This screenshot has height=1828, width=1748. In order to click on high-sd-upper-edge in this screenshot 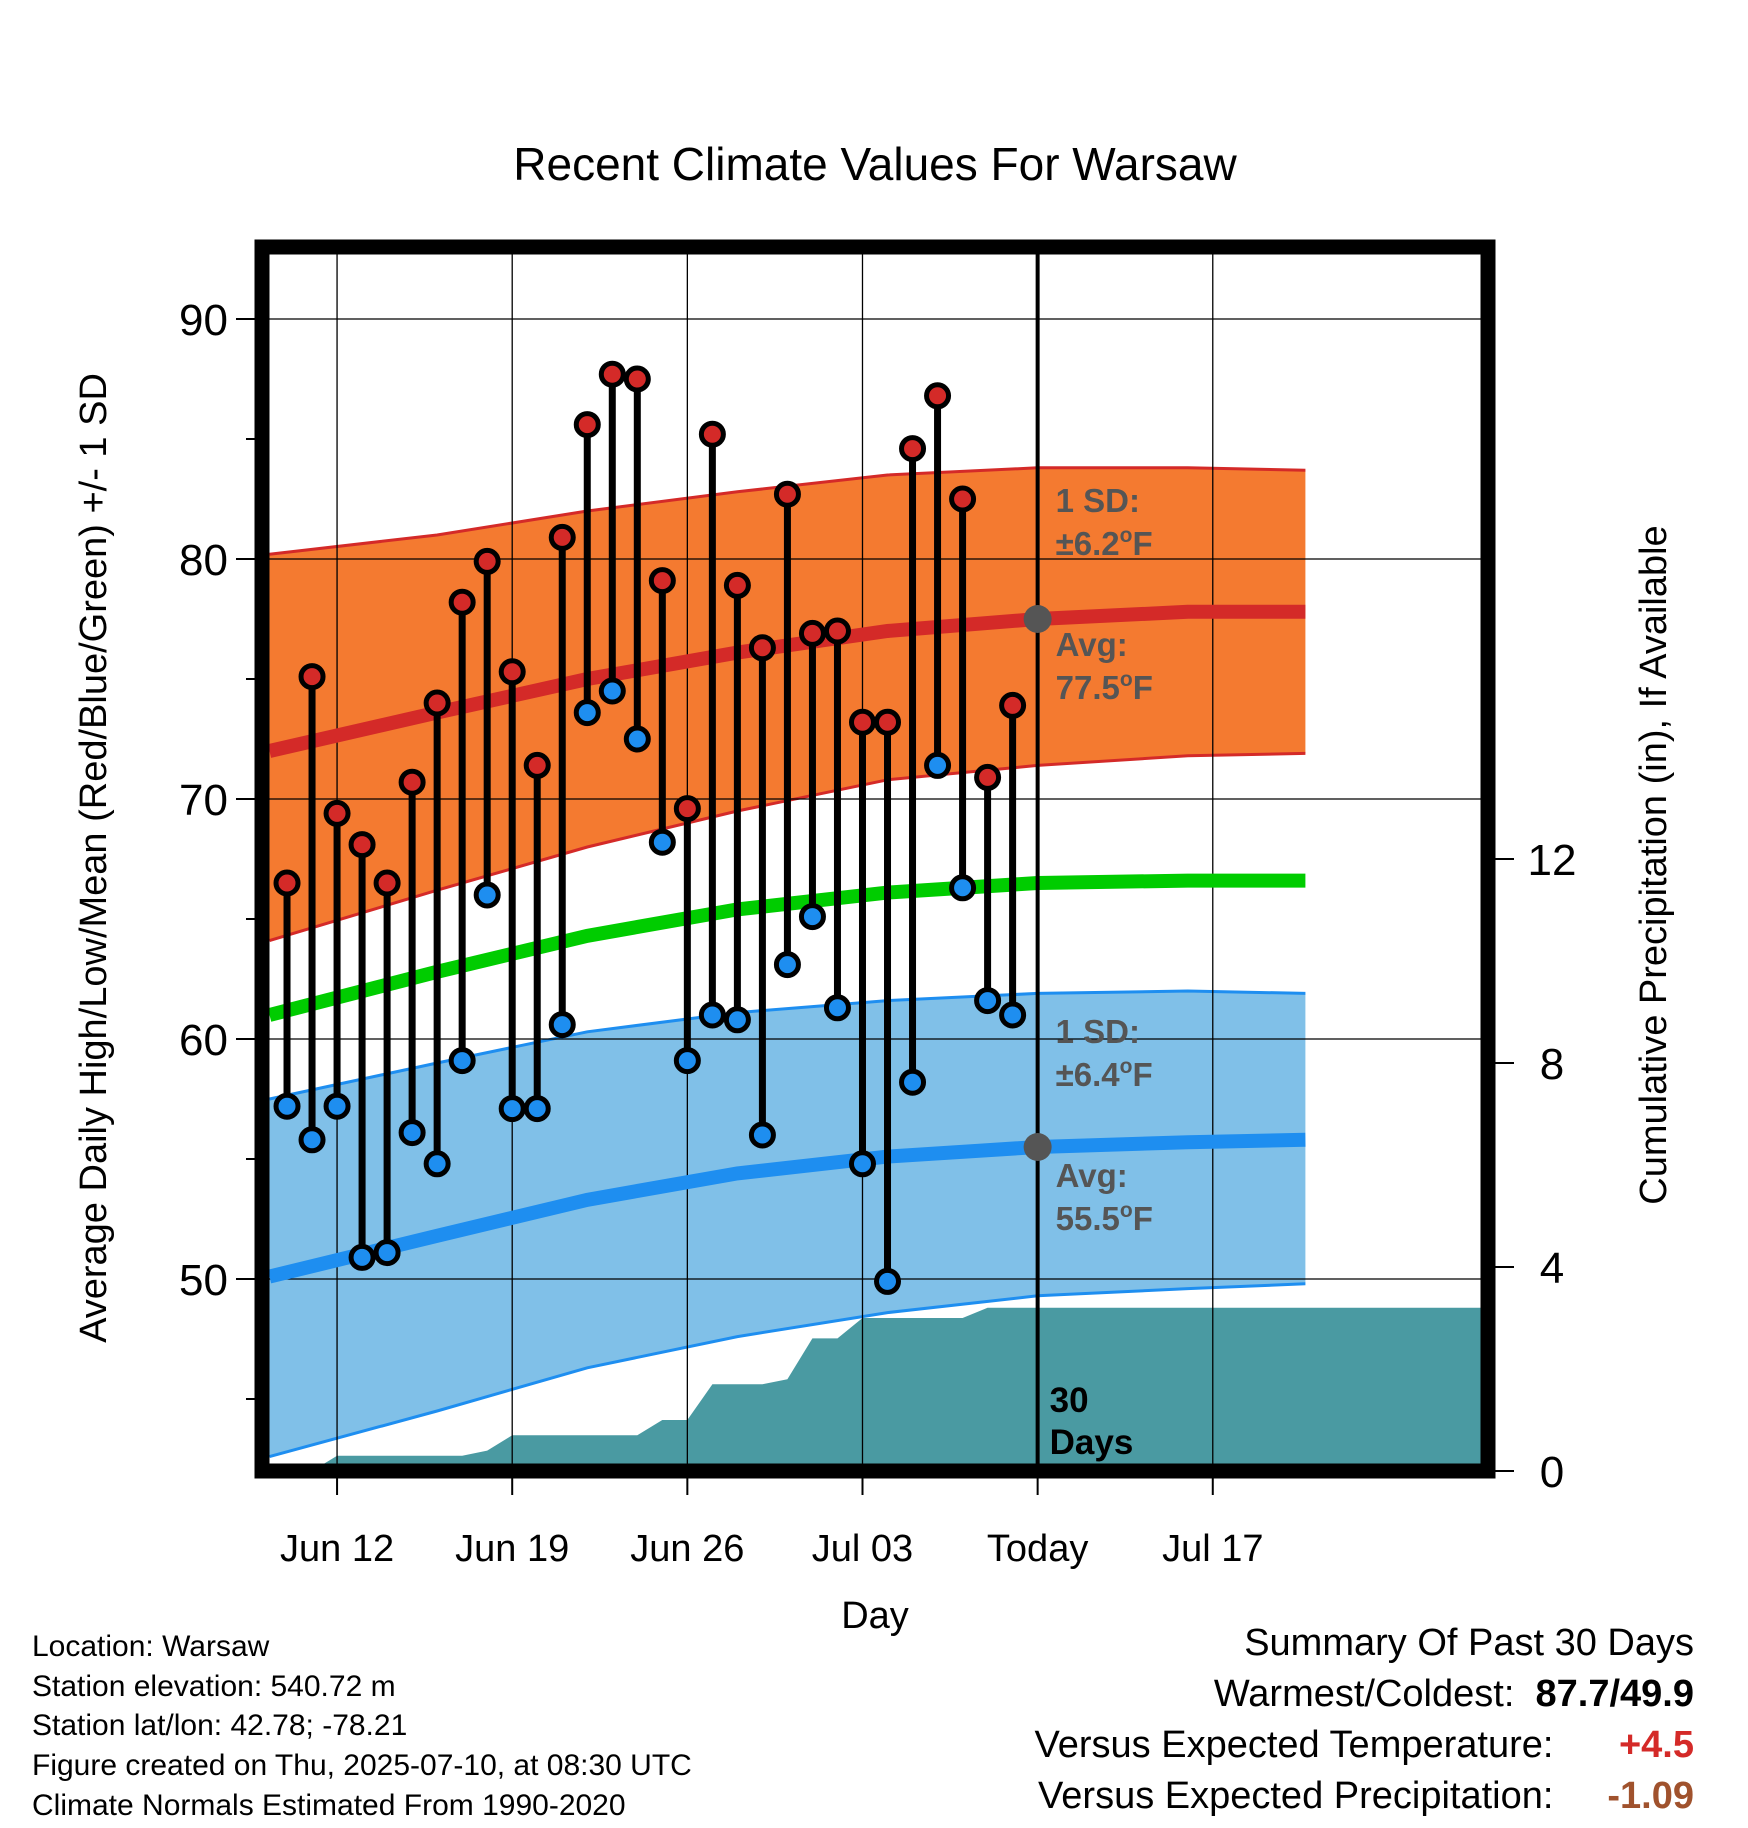, I will do `click(787, 511)`.